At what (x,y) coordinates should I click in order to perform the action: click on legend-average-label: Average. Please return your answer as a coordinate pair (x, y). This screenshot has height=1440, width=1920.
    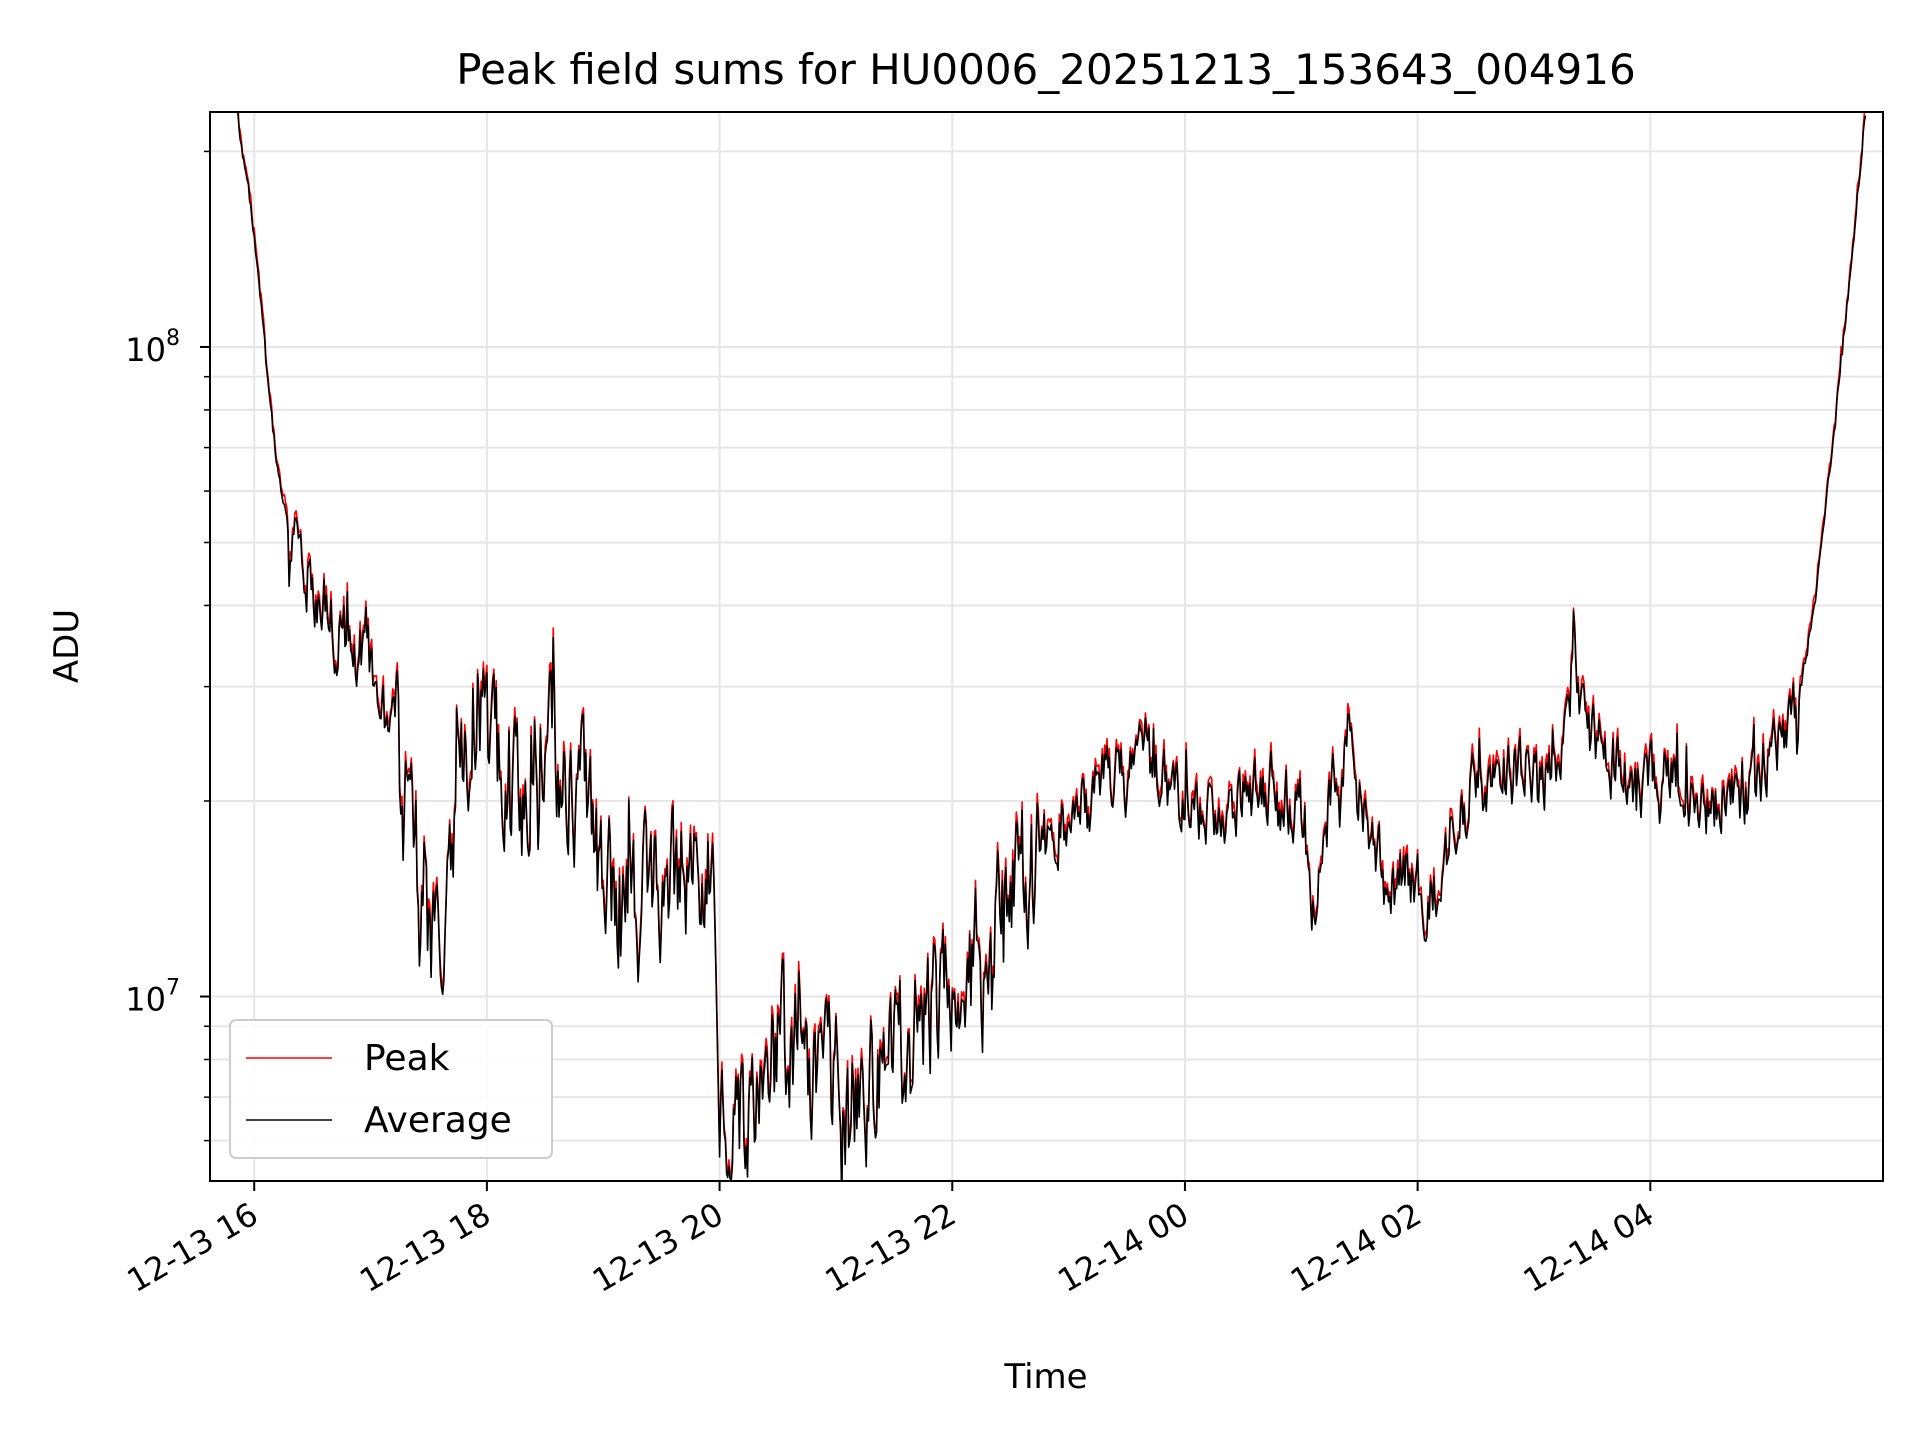
    Looking at the image, I should click on (438, 1120).